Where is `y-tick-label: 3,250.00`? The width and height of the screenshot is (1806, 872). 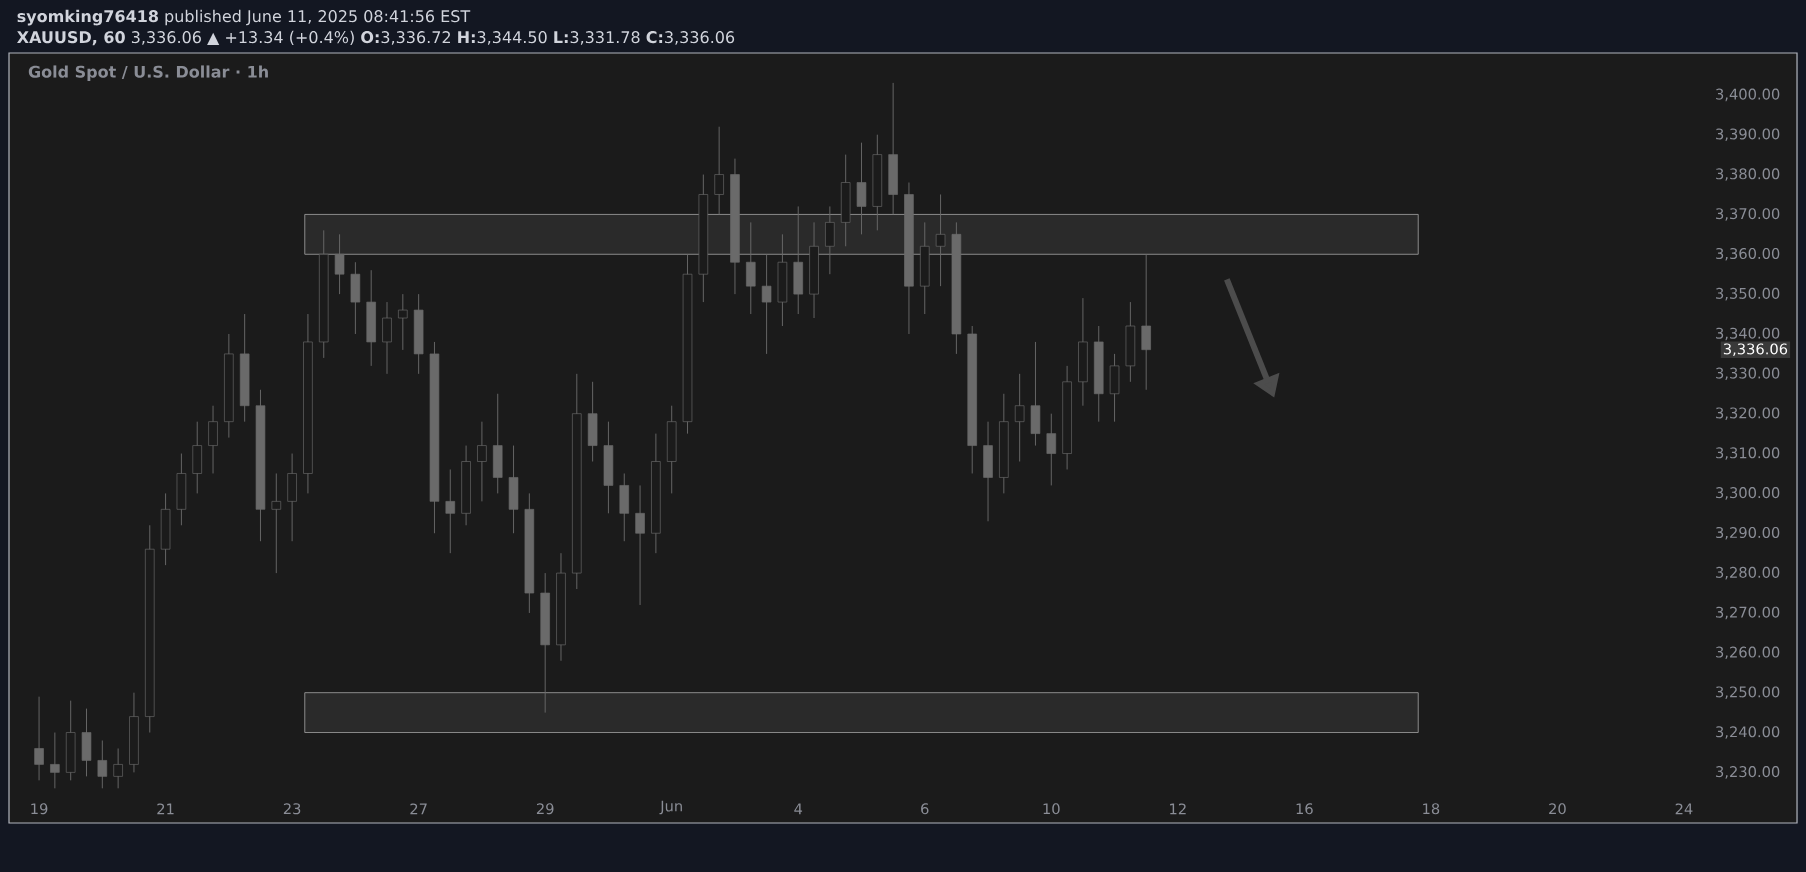 y-tick-label: 3,250.00 is located at coordinates (1748, 692).